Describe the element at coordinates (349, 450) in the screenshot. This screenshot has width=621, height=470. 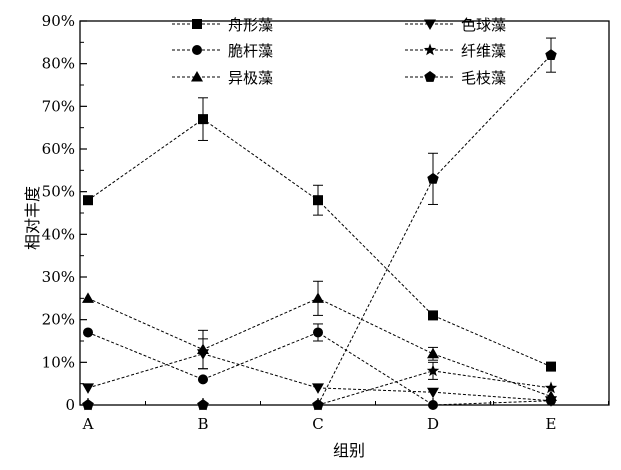
I see `x-axis-title: 组别` at that location.